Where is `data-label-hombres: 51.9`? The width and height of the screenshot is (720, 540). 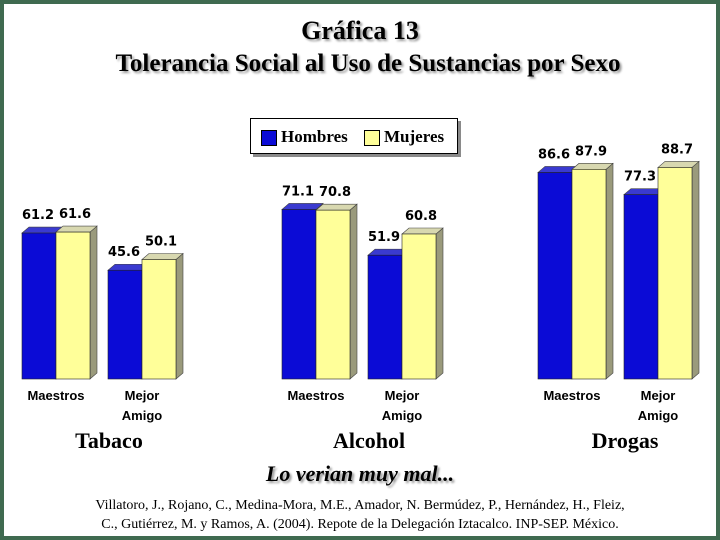 data-label-hombres: 51.9 is located at coordinates (384, 237).